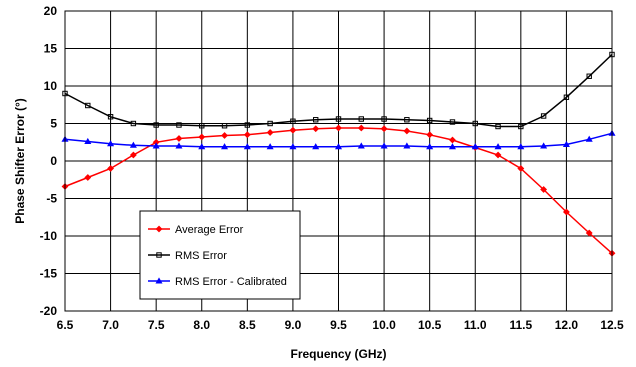 The width and height of the screenshot is (636, 367). Describe the element at coordinates (51, 49) in the screenshot. I see `y-tick-label: 15` at that location.